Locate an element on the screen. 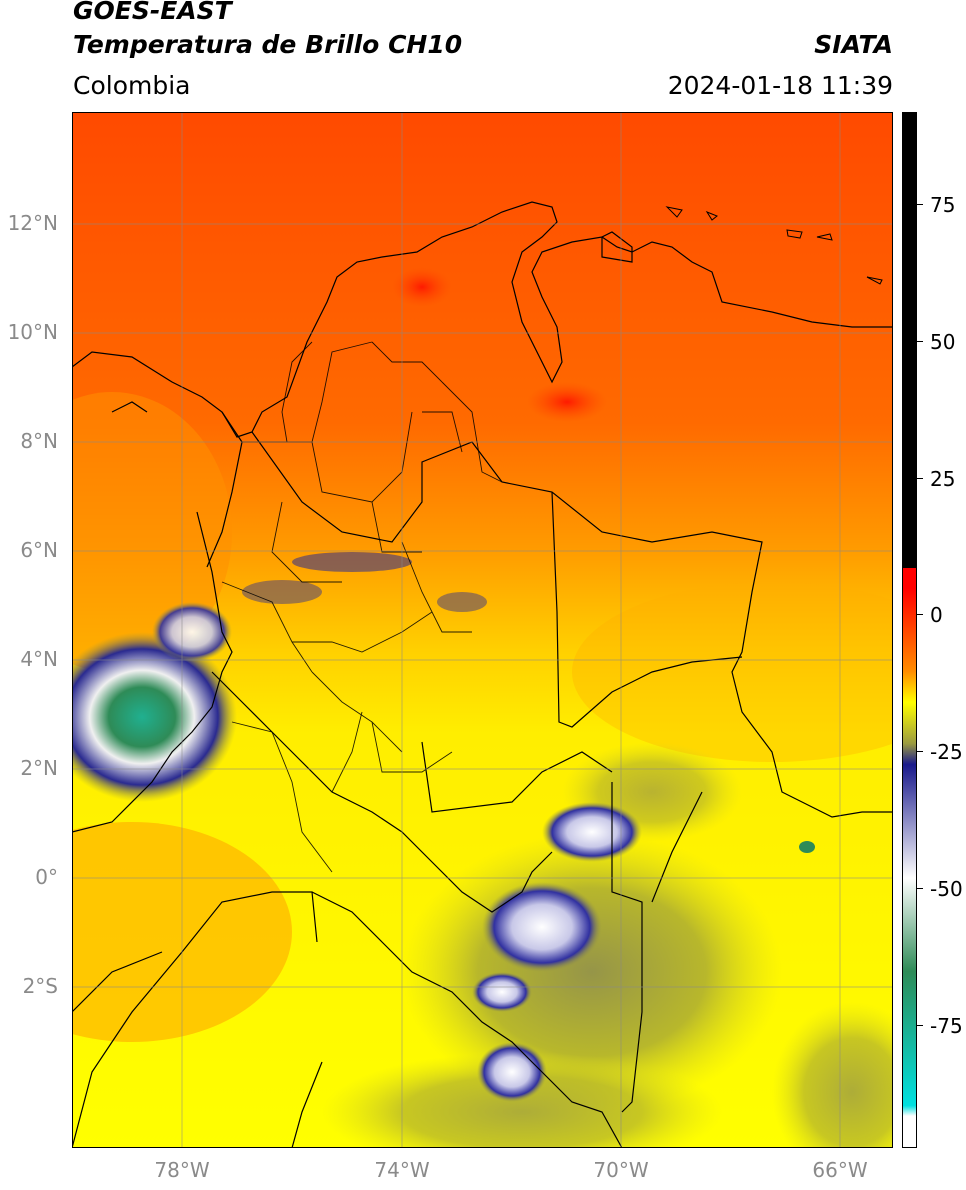  colorbar-tick-neg75: -75 is located at coordinates (946, 1026).